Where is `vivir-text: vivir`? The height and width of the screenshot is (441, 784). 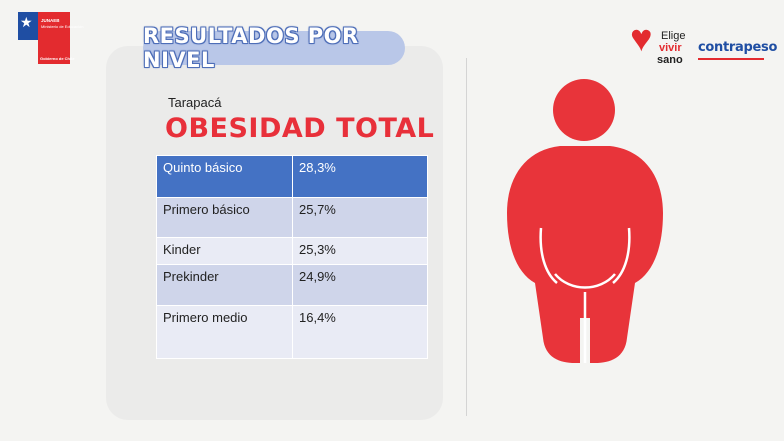 vivir-text: vivir is located at coordinates (670, 48).